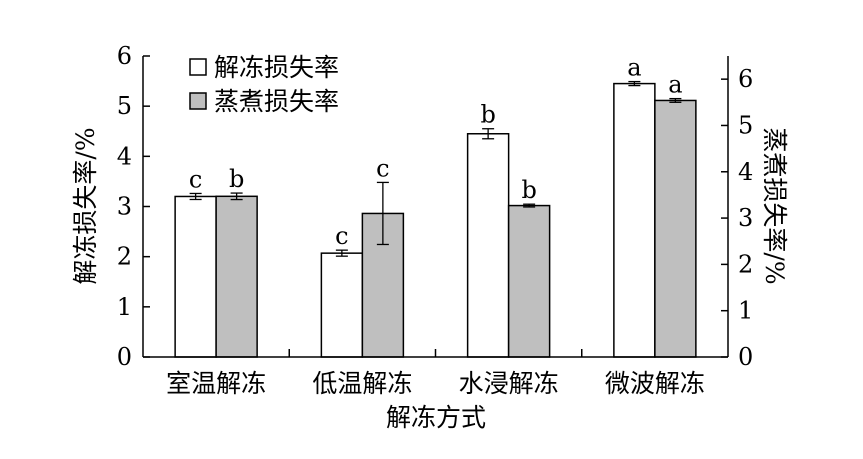  What do you see at coordinates (264, 84) in the screenshot?
I see `legend: 解冻损失率 蒸煮损失率` at bounding box center [264, 84].